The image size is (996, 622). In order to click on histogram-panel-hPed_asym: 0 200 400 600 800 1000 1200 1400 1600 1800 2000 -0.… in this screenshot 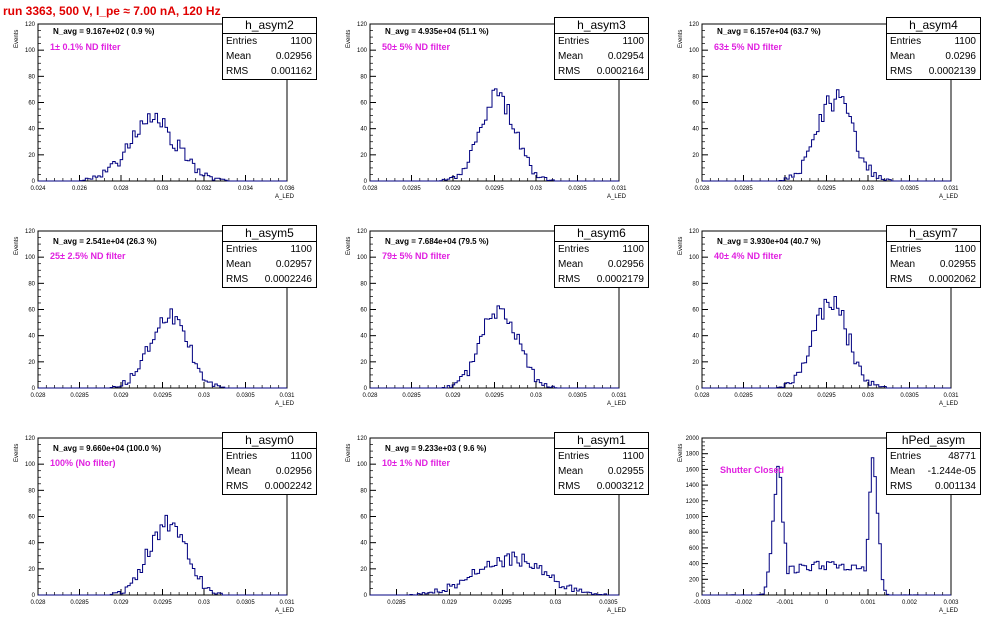, I will do `click(830, 517)`.